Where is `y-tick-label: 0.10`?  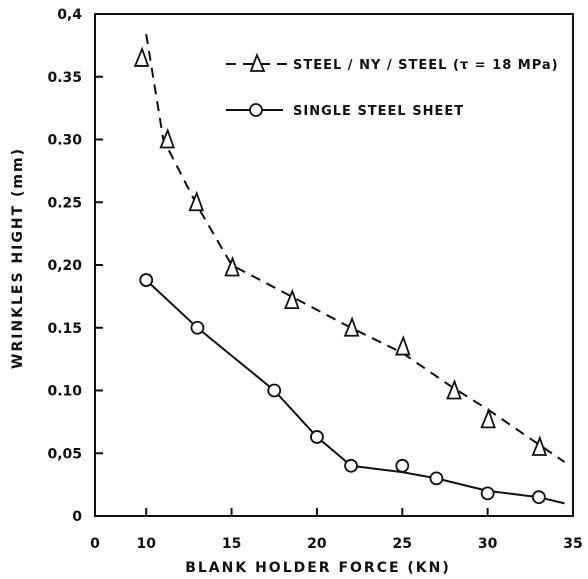
y-tick-label: 0.10 is located at coordinates (64, 392).